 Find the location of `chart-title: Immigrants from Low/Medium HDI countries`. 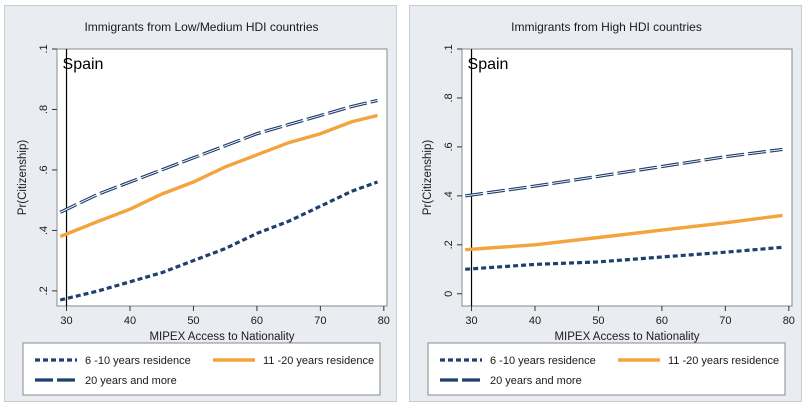

chart-title: Immigrants from Low/Medium HDI countries is located at coordinates (201, 27).